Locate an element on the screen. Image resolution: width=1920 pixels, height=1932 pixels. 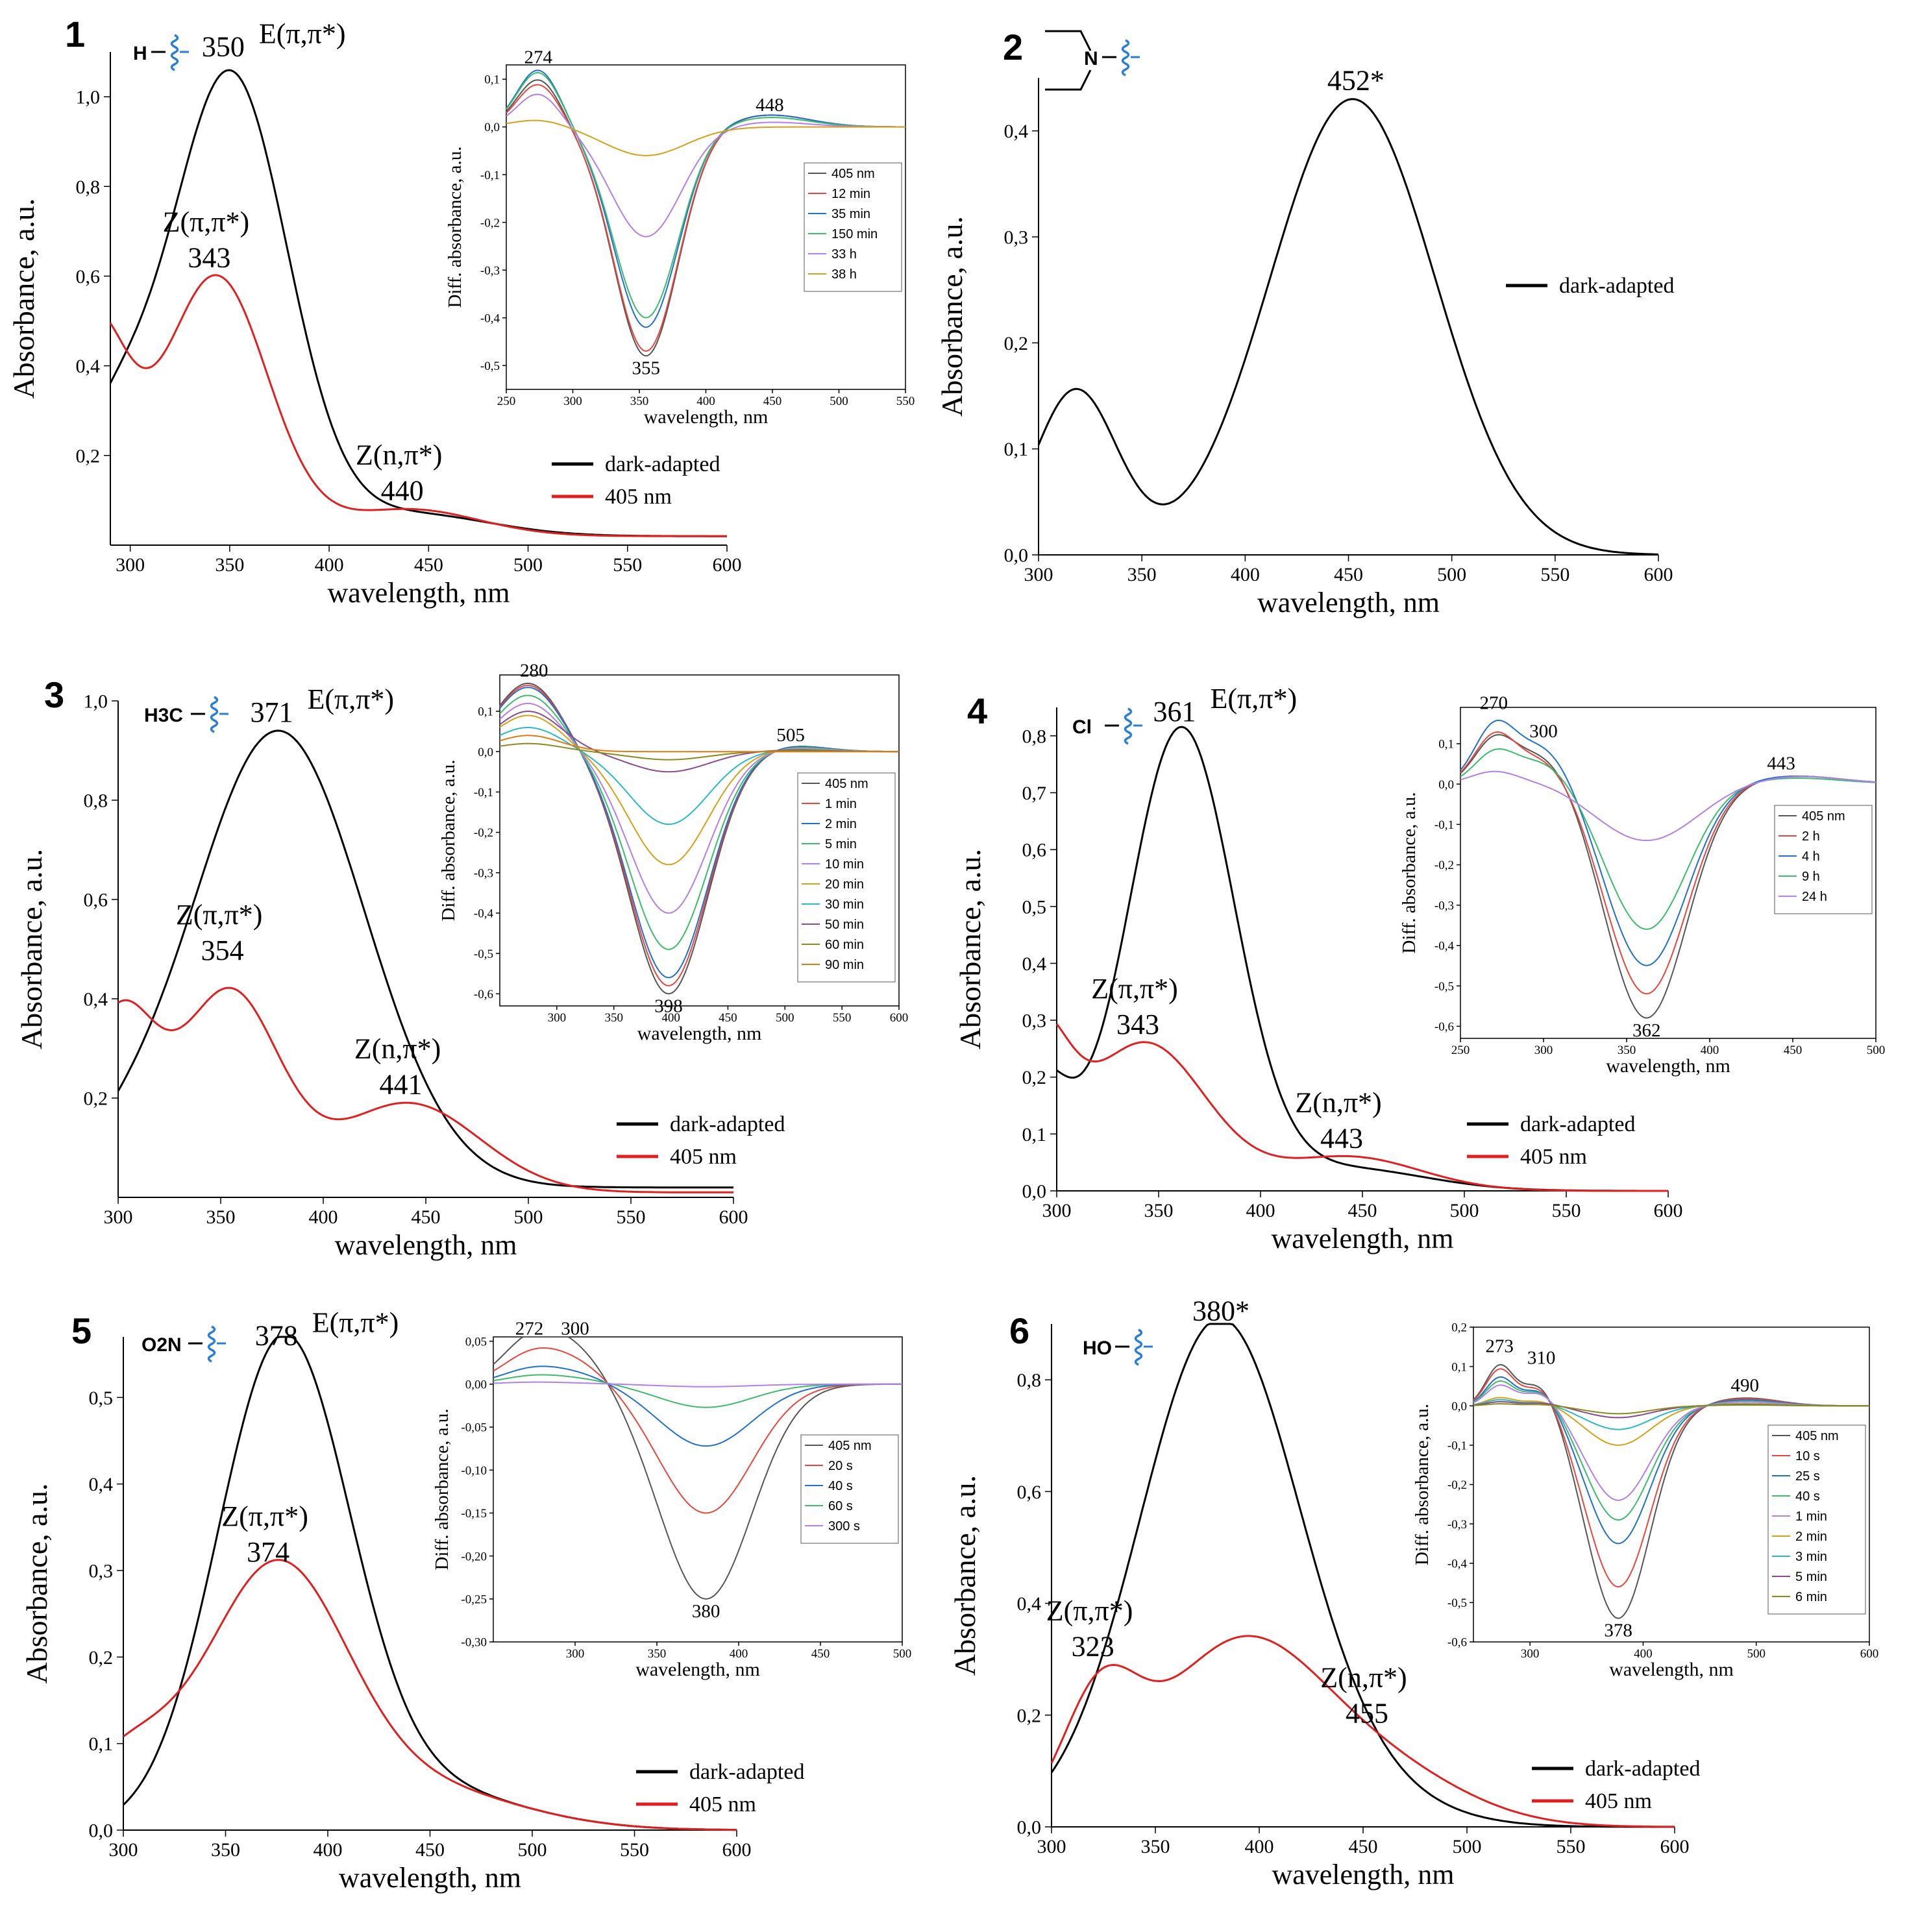
inset-legend: 405 nm 20 s 40 s 60 s 300 s is located at coordinates (849, 1489).